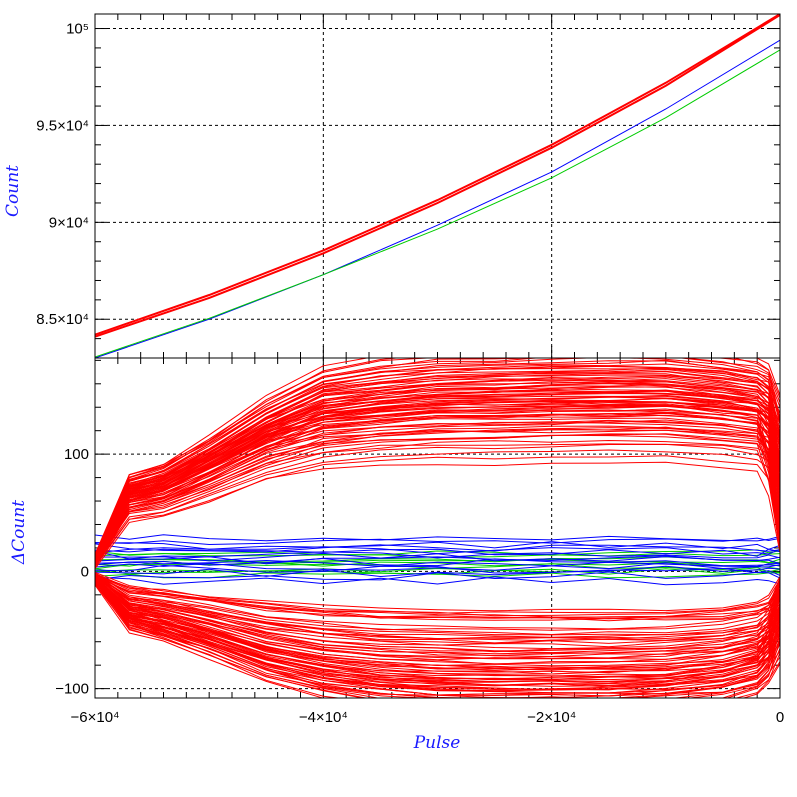 Image resolution: width=797 pixels, height=797 pixels. What do you see at coordinates (62, 319) in the screenshot?
I see `y-tick-label: 8.5×10⁴` at bounding box center [62, 319].